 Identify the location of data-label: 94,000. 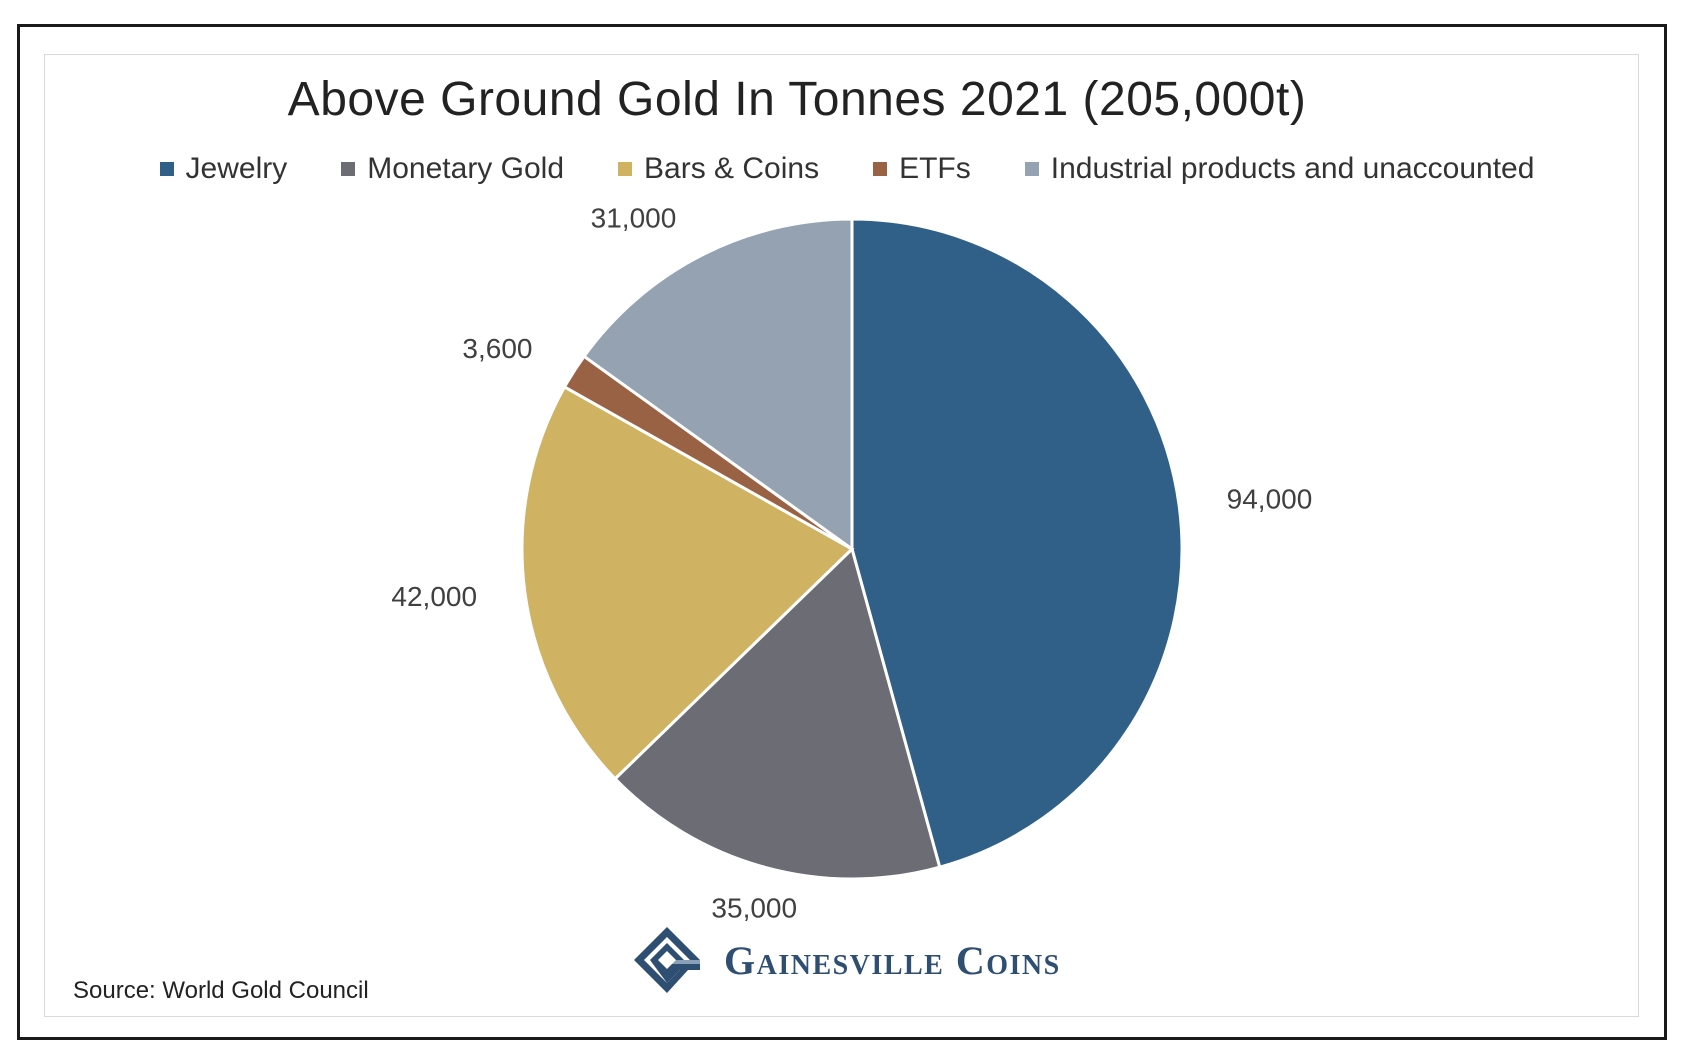
(1270, 499).